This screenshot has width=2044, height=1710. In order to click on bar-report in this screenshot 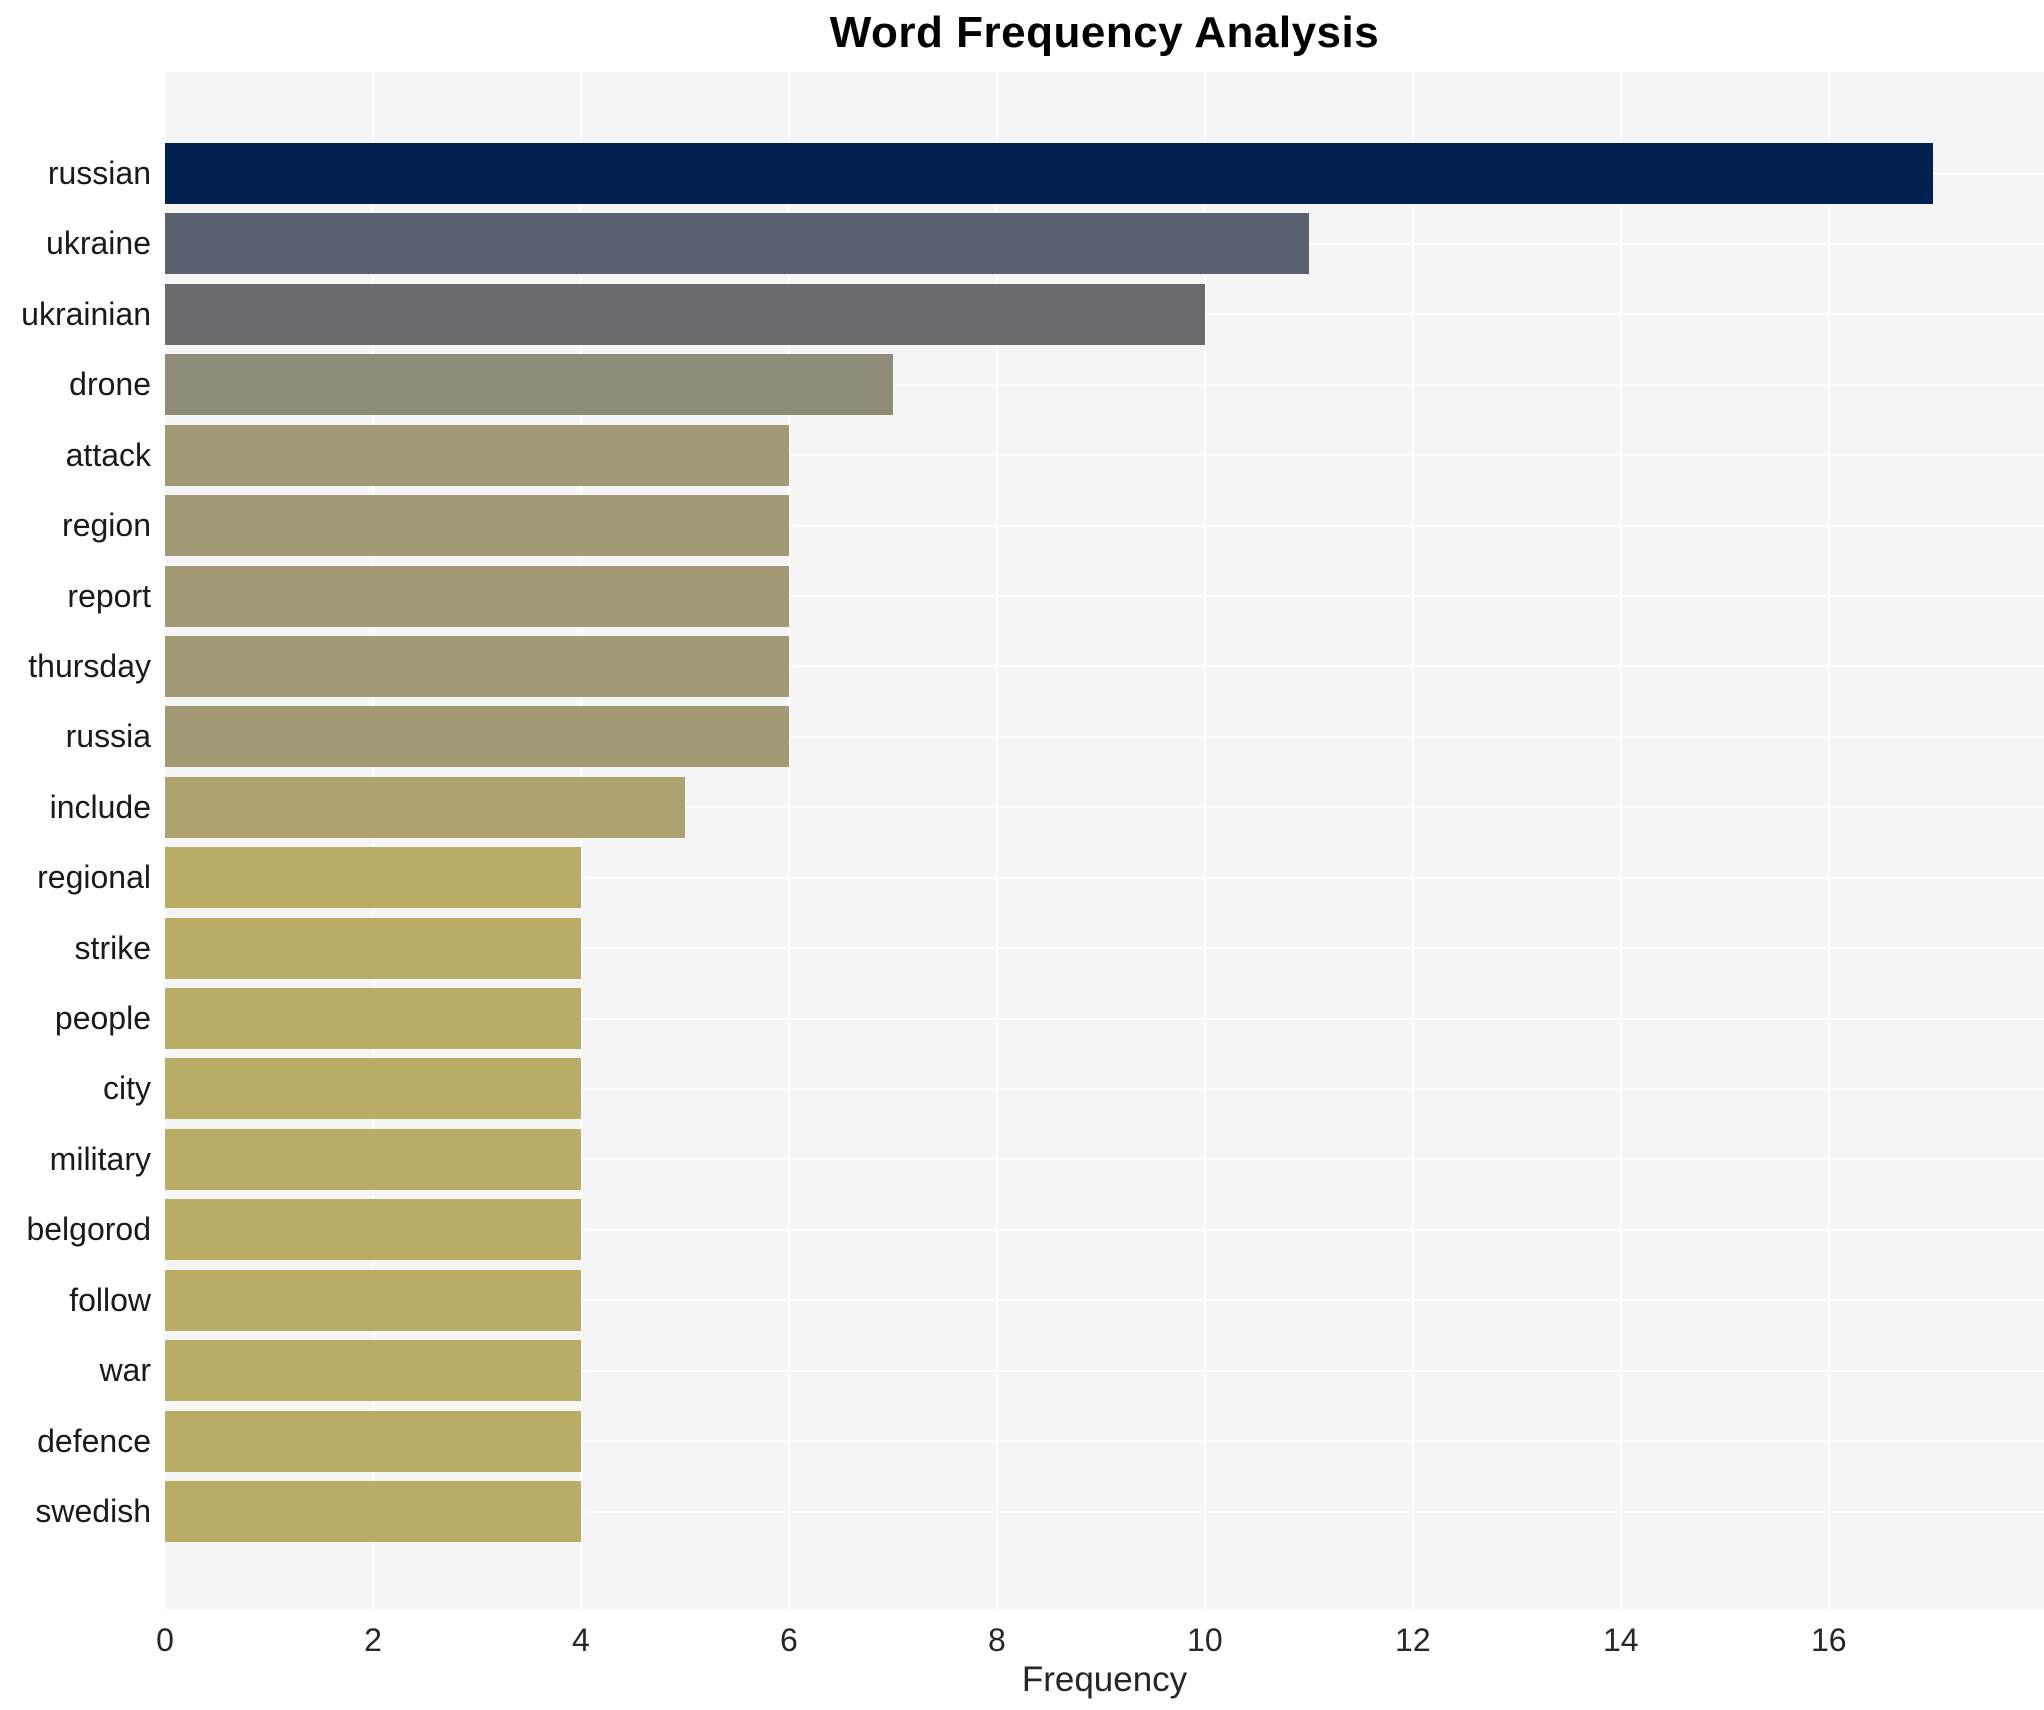, I will do `click(477, 596)`.